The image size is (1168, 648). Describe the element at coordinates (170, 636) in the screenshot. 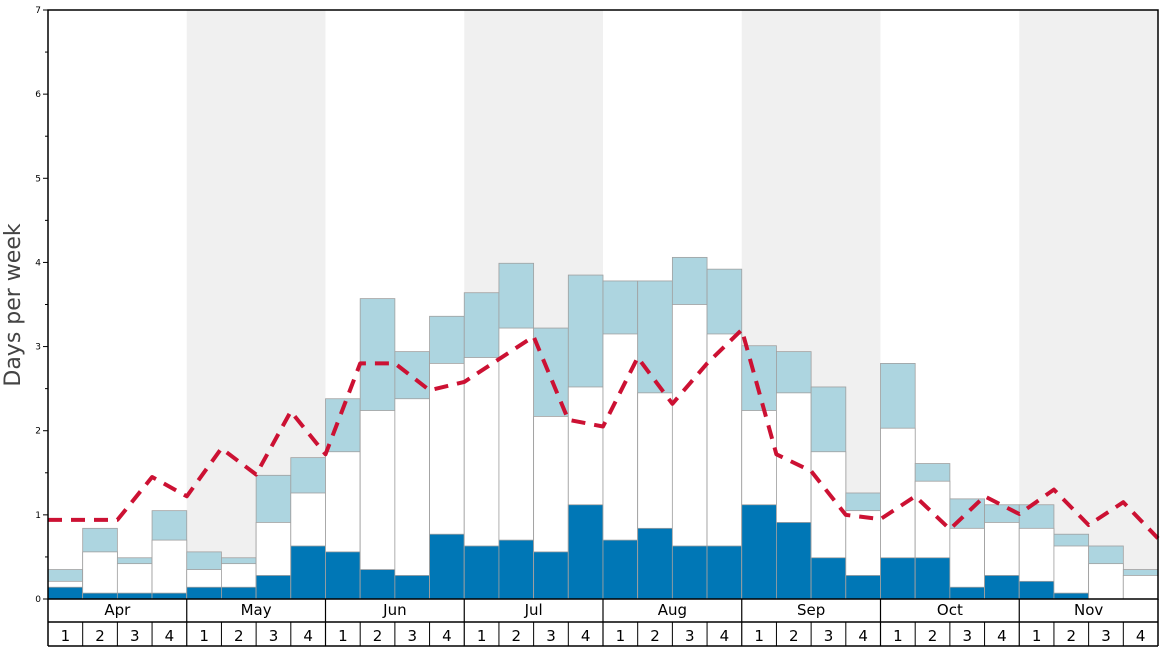

I see `week-label-4: 4` at that location.